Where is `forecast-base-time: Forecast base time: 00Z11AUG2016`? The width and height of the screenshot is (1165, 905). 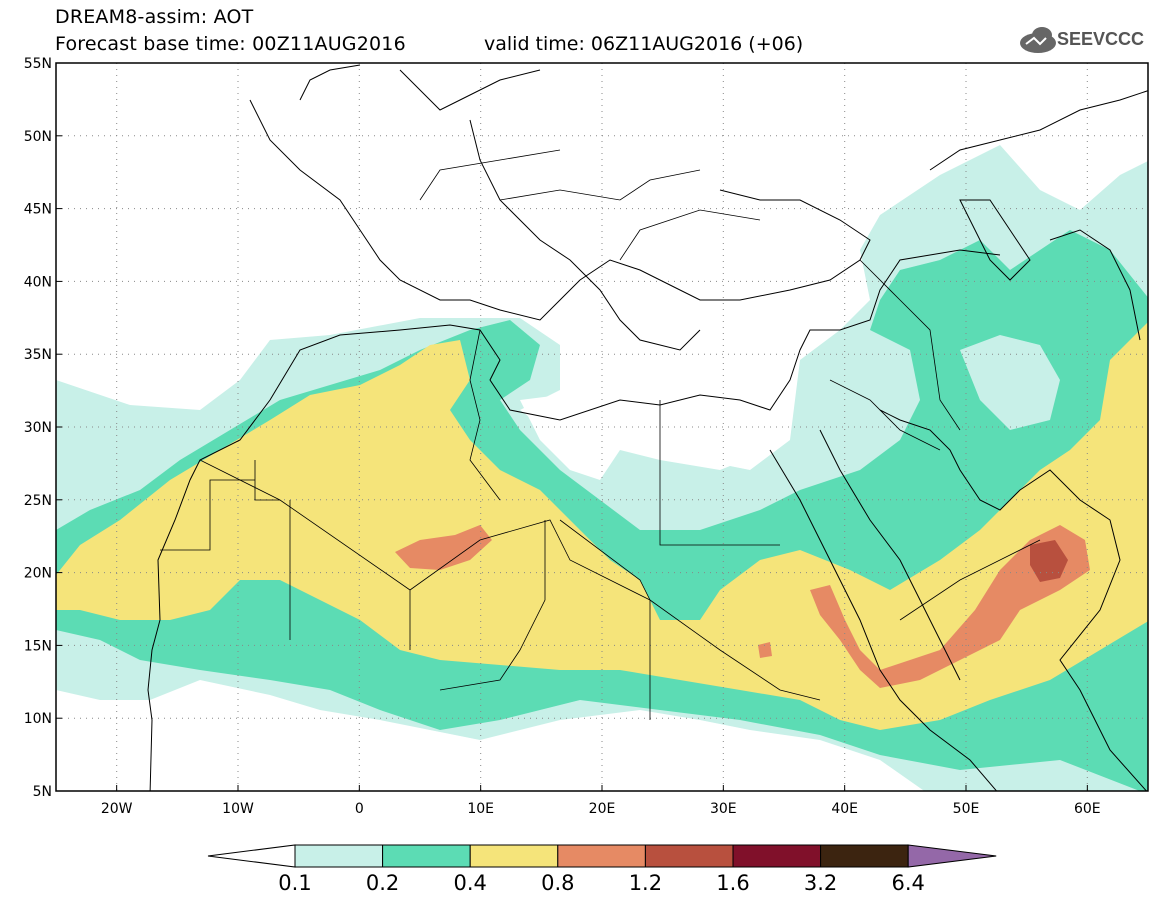
forecast-base-time: Forecast base time: 00Z11AUG2016 is located at coordinates (230, 44).